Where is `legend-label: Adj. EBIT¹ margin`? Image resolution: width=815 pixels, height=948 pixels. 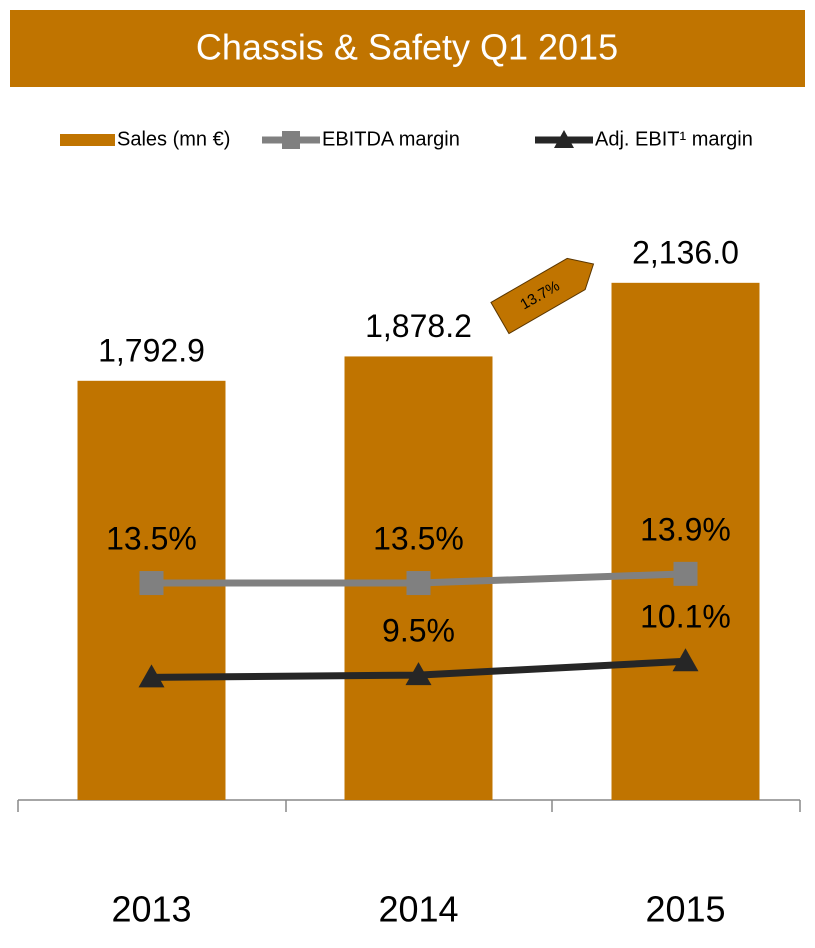
legend-label: Adj. EBIT¹ margin is located at coordinates (674, 139).